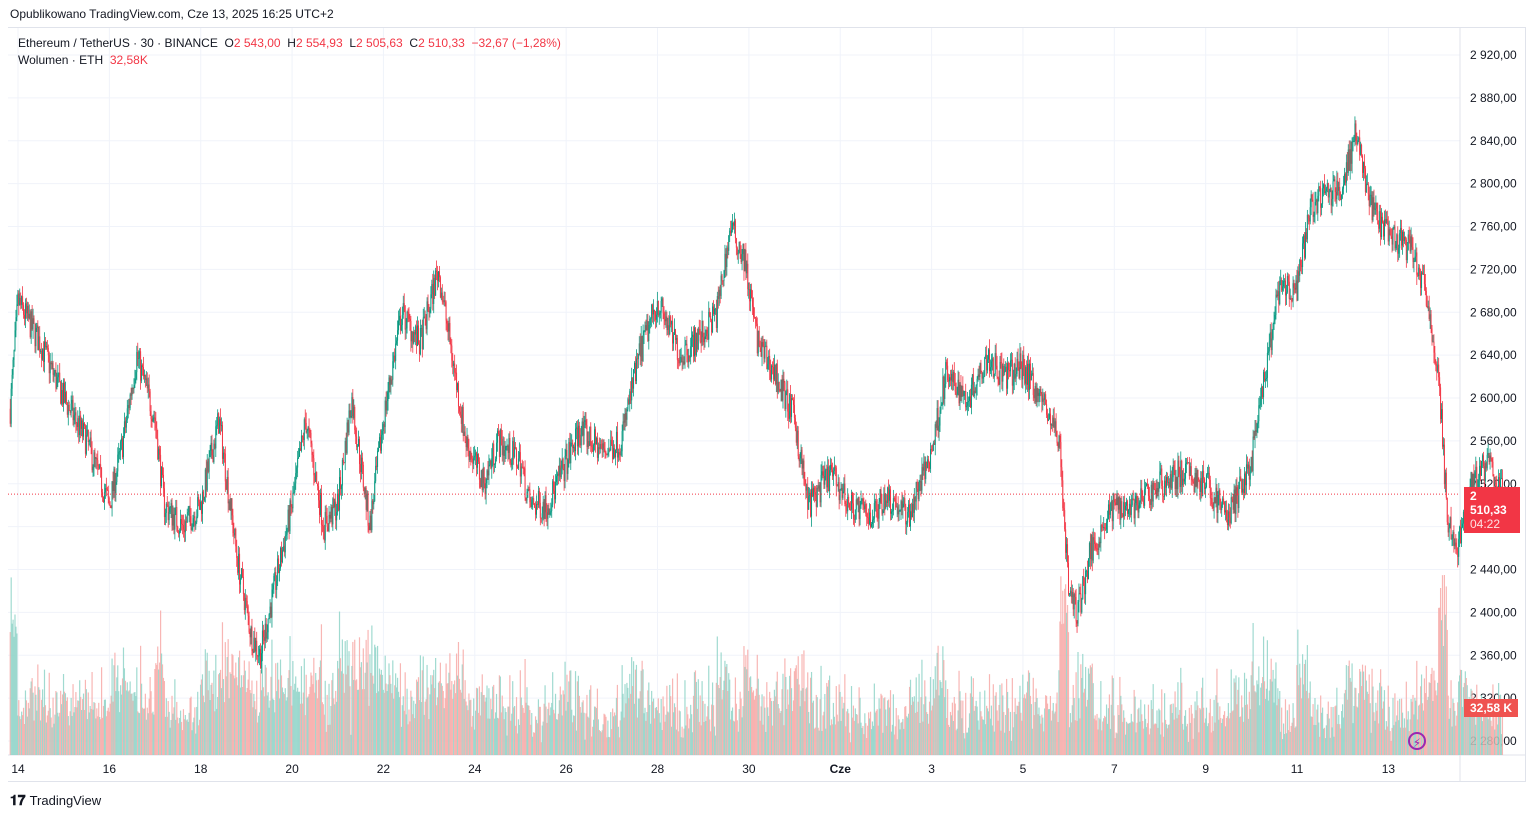 The width and height of the screenshot is (1534, 818). I want to click on symbol-label: Ethereum / TetherUS · 30 · BINANCE, so click(118, 43).